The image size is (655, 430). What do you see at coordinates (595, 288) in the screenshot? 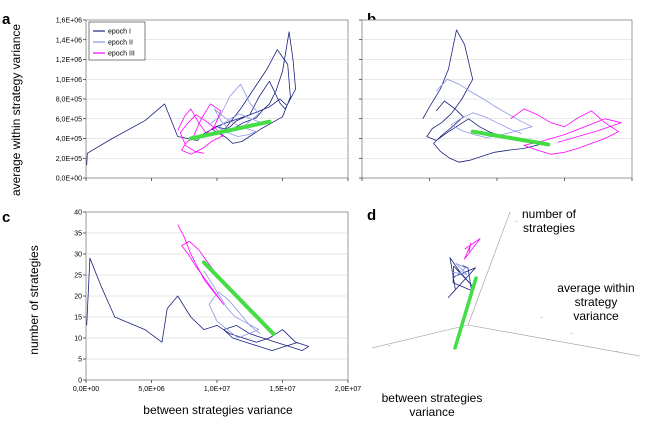
I see `axis-3d-label-line: average within` at bounding box center [595, 288].